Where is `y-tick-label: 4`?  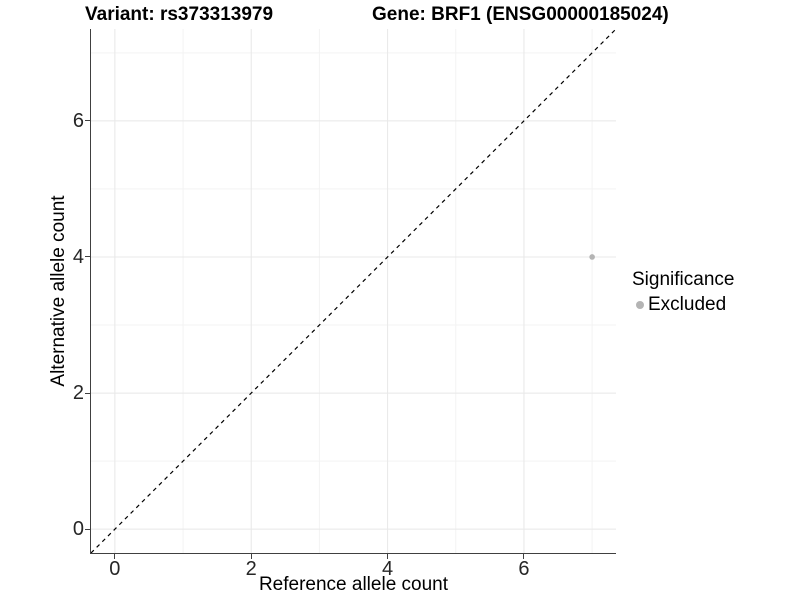 y-tick-label: 4 is located at coordinates (78, 256).